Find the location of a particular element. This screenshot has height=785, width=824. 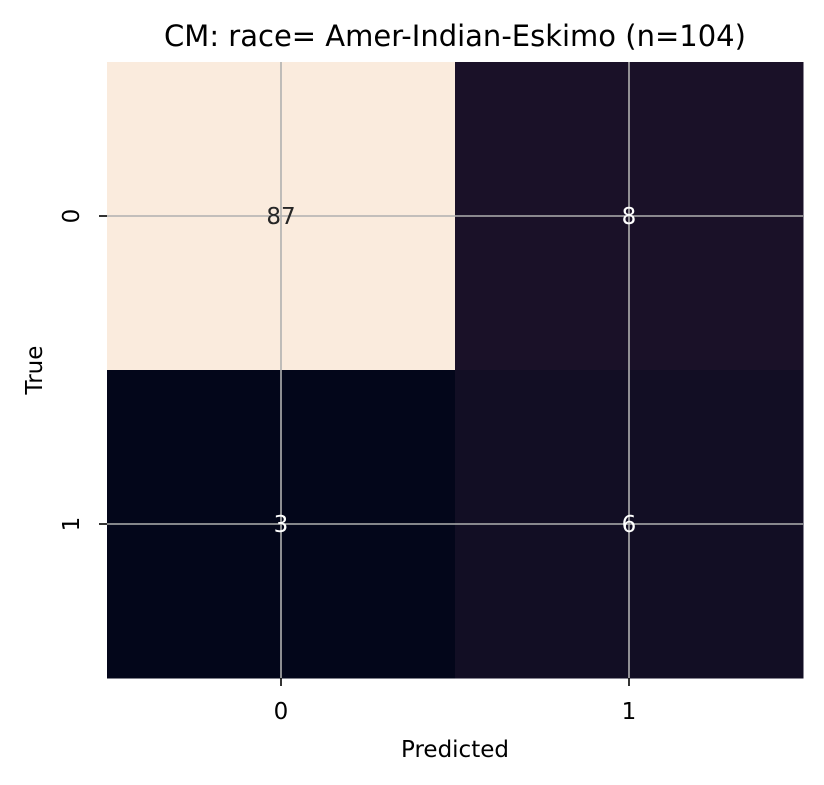

x-tick-label-1: 1 is located at coordinates (629, 712).